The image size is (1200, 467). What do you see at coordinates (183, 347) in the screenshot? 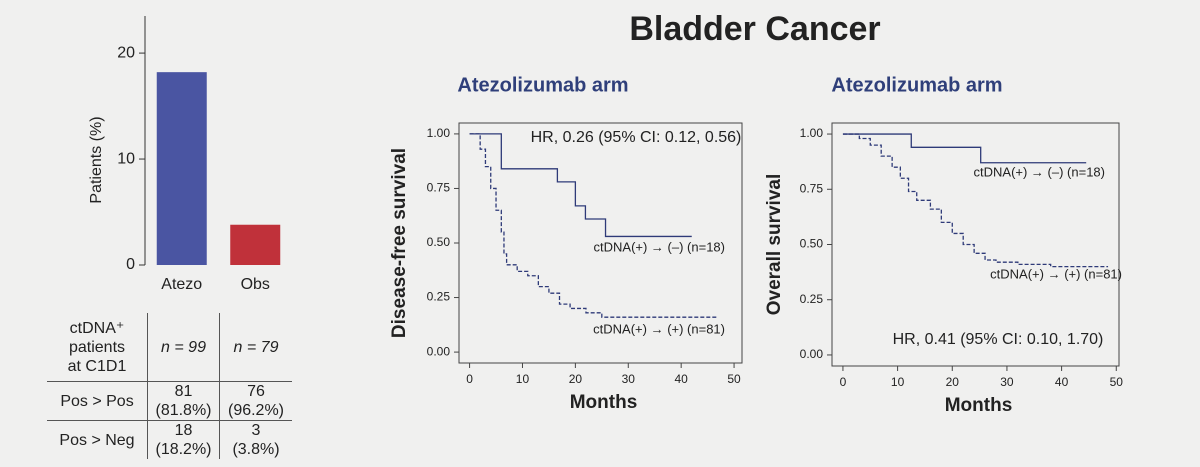
I see `table-header: n = 99` at bounding box center [183, 347].